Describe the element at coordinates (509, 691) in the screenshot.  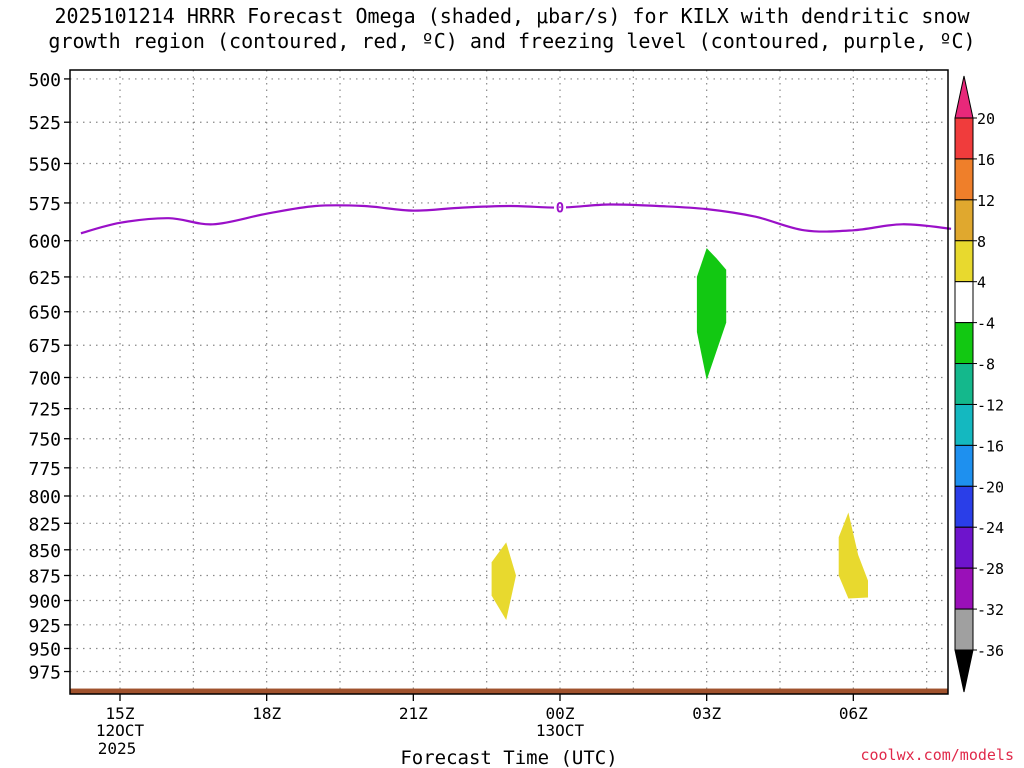
I see `surface-terrain` at that location.